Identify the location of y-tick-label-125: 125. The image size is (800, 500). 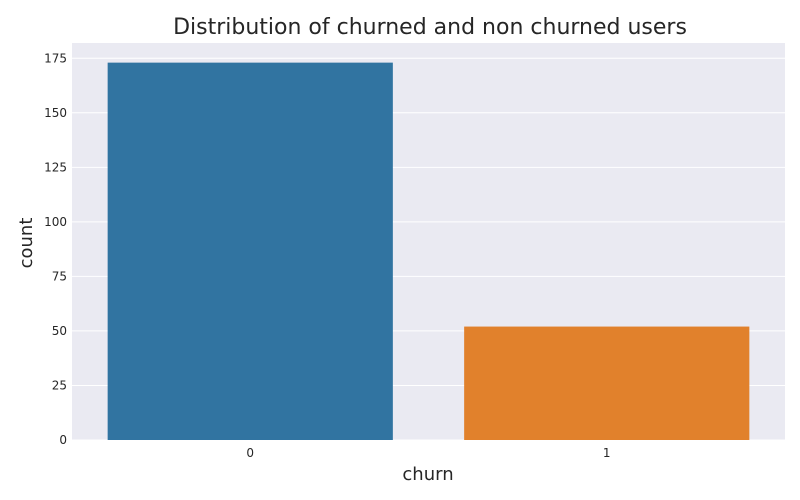
(55, 167).